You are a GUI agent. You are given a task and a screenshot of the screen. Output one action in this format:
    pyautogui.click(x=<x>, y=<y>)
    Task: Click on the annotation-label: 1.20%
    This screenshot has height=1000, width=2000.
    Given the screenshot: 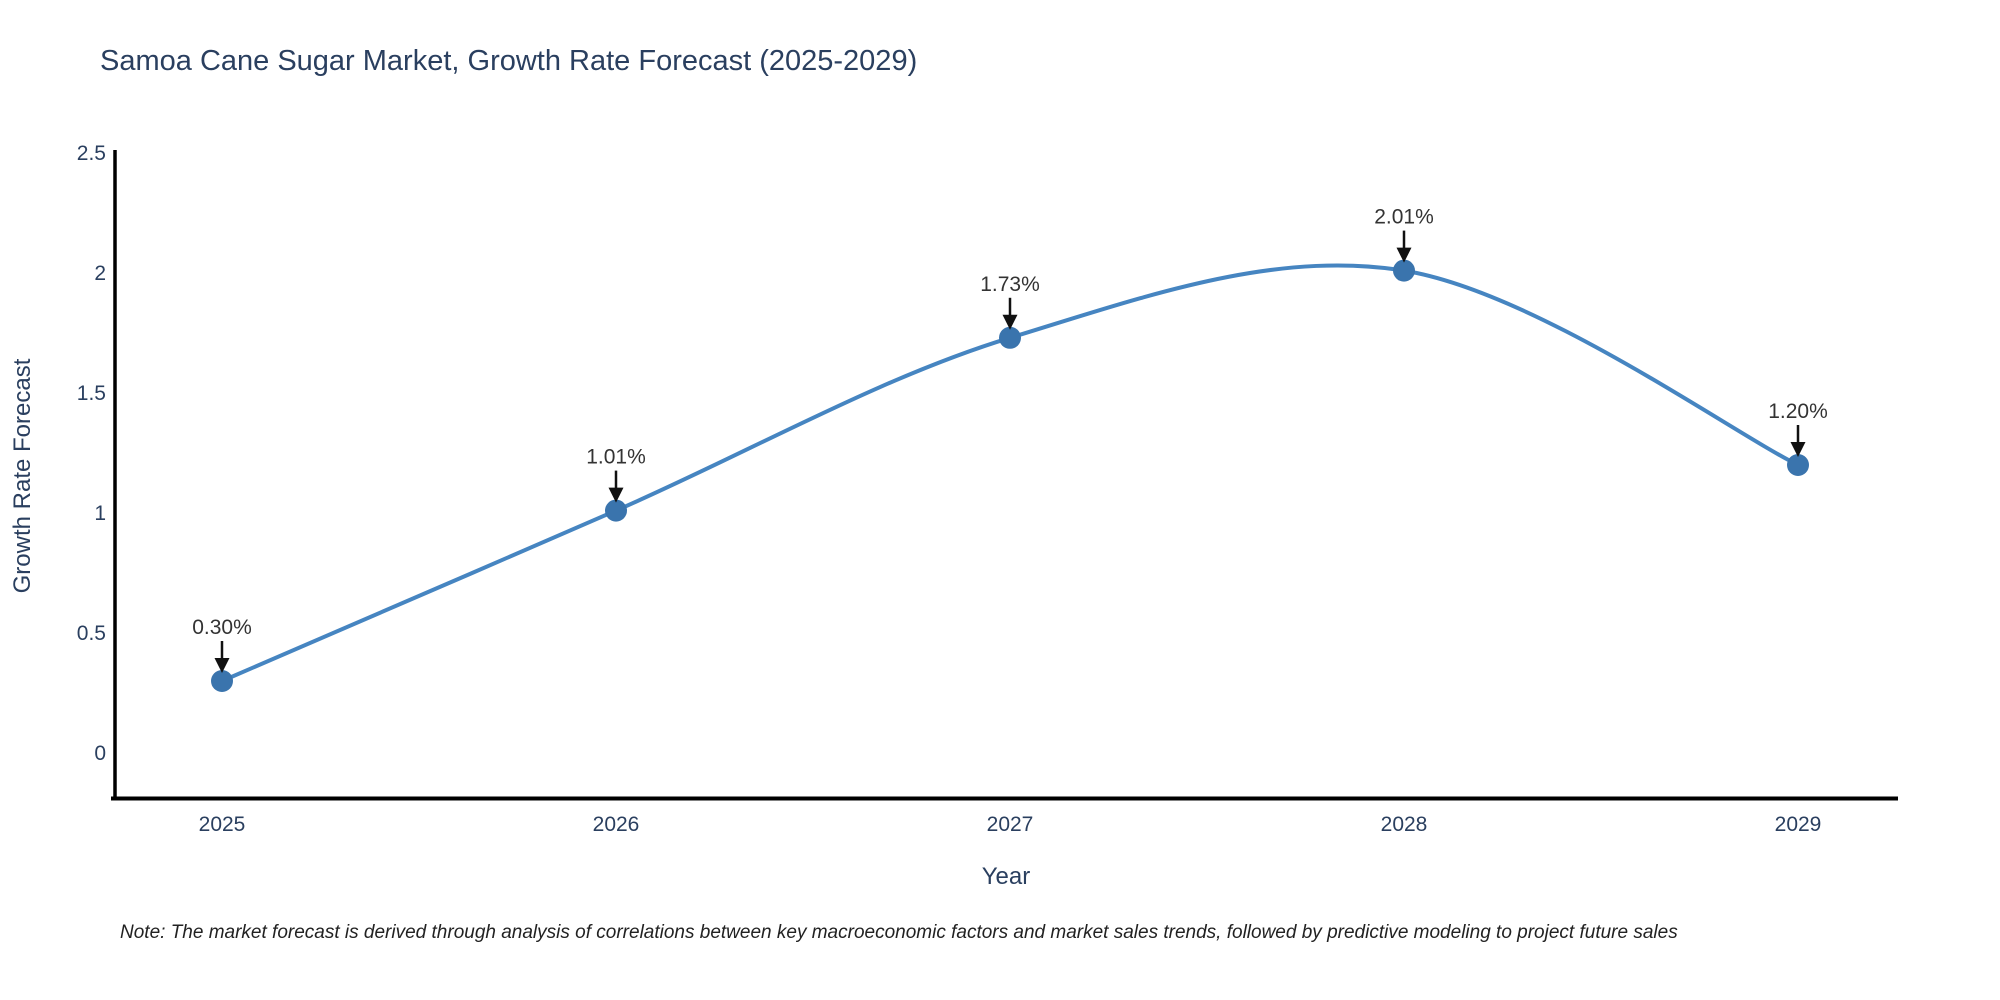 What is the action you would take?
    pyautogui.click(x=1798, y=411)
    